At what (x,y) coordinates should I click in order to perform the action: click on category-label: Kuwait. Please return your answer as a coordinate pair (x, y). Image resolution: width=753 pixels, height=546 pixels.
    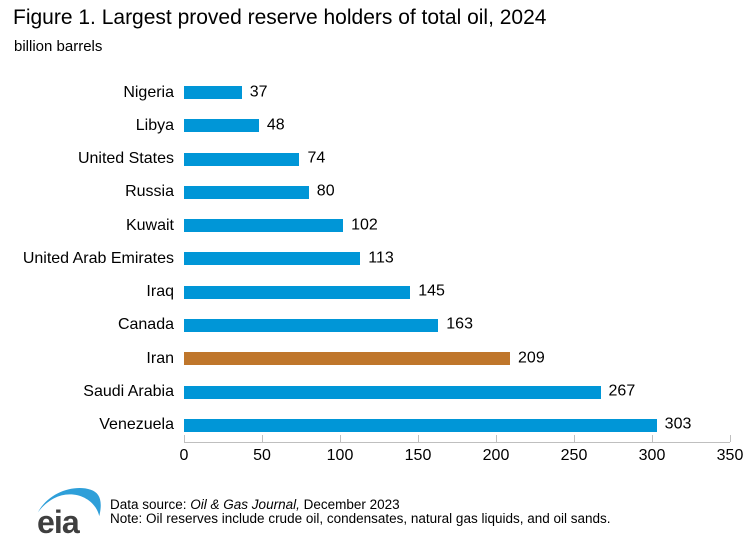
    Looking at the image, I should click on (149, 225).